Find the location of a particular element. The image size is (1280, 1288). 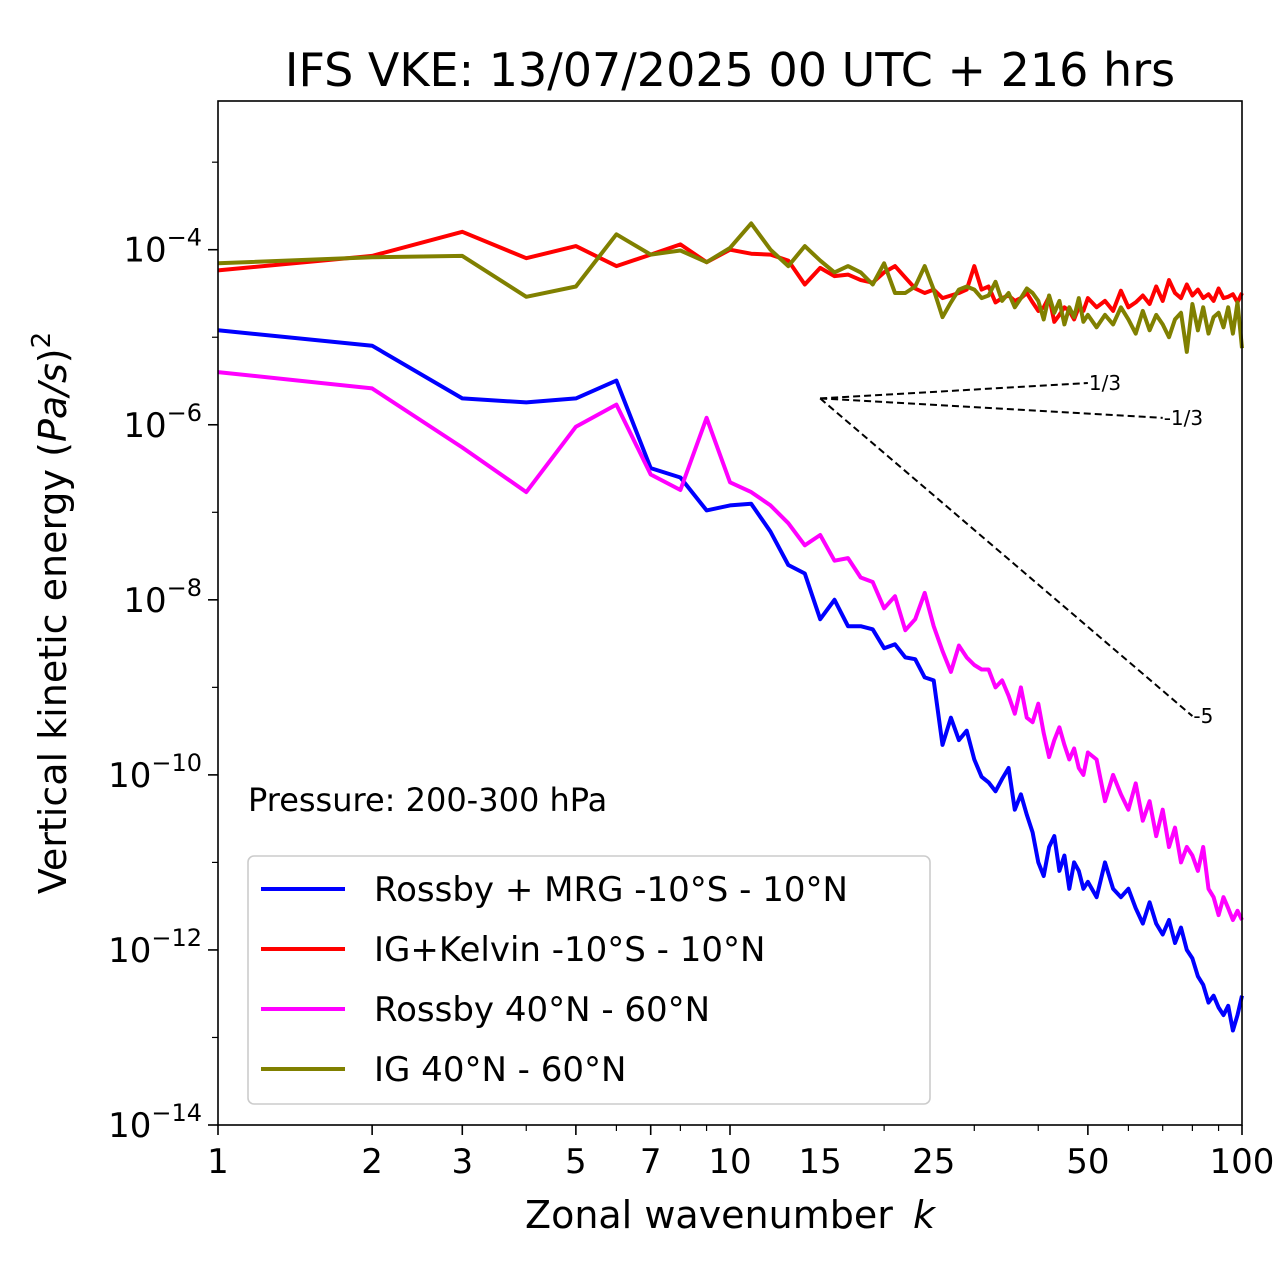

y-tick-label: 10⁻⁴ is located at coordinates (162, 247).